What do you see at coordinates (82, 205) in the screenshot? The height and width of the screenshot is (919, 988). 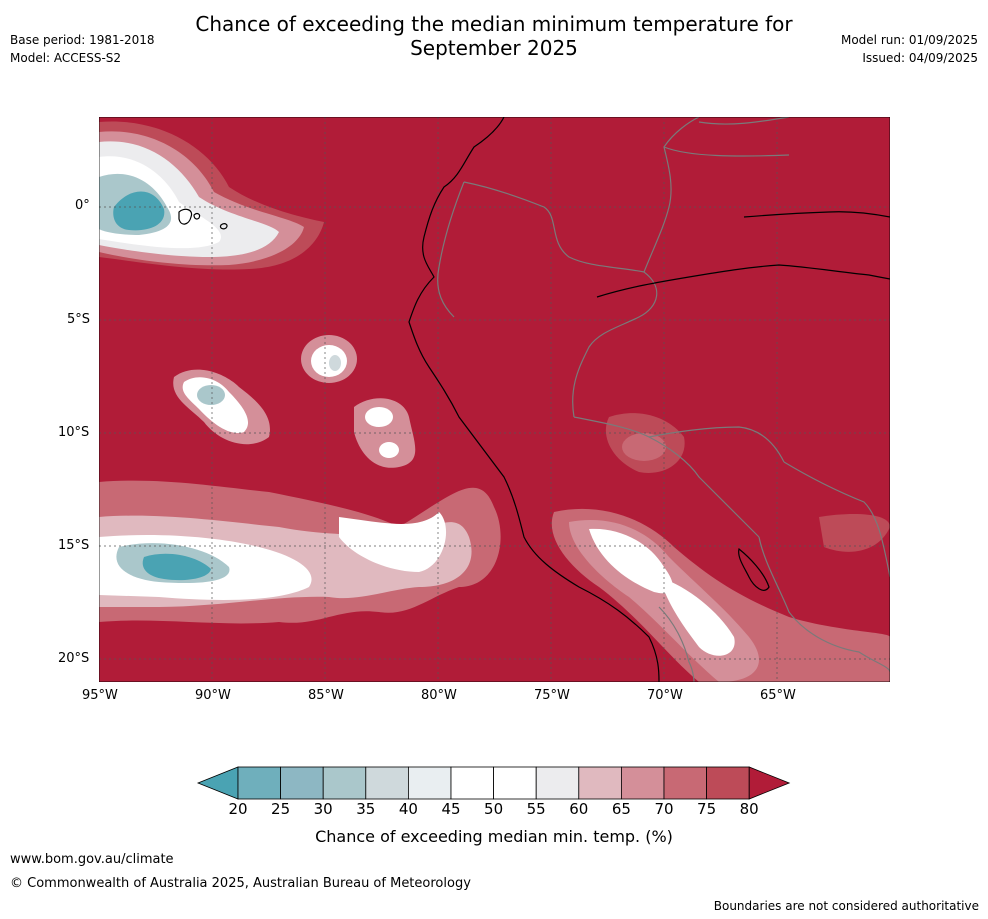 I see `lat-label-0: 0°` at bounding box center [82, 205].